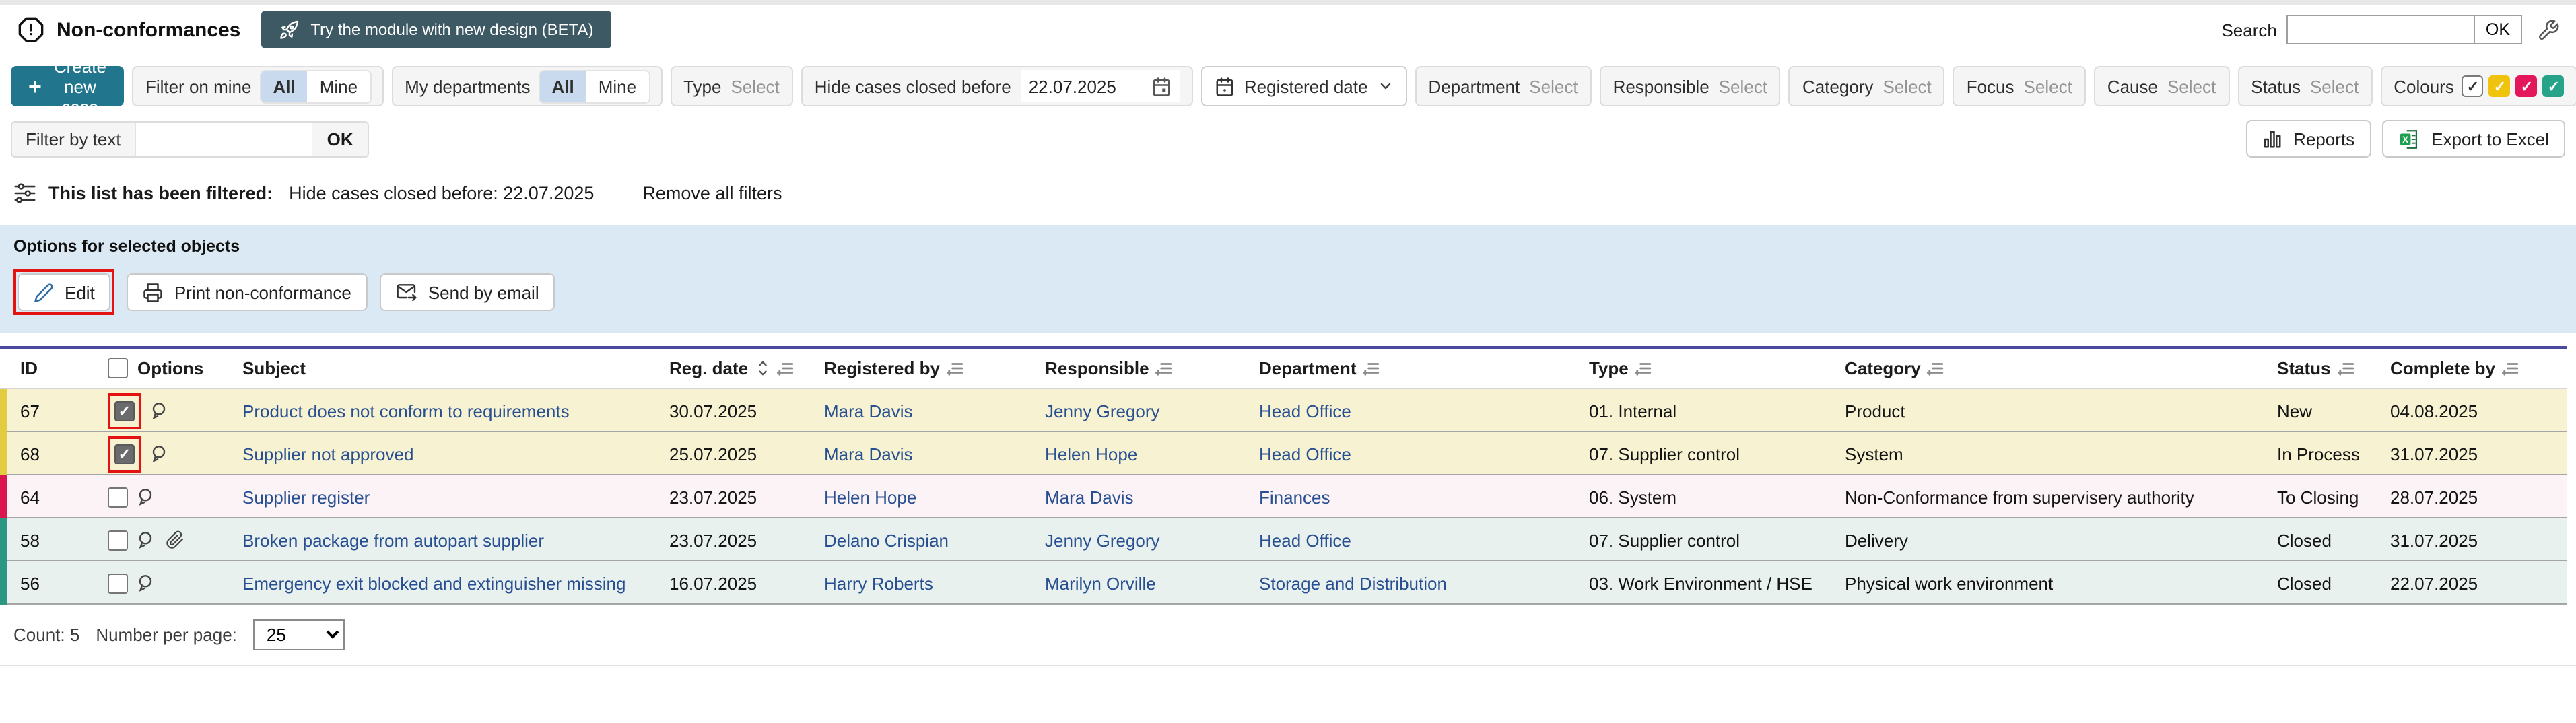 This screenshot has height=723, width=2576. What do you see at coordinates (762, 368) in the screenshot?
I see `sort-icon` at bounding box center [762, 368].